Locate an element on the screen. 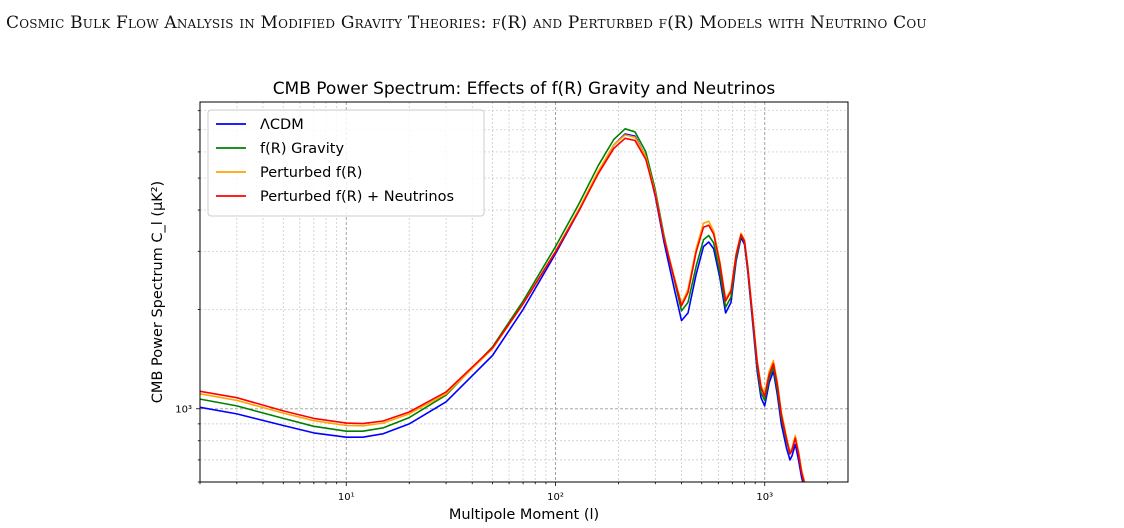  y-axis-label: CMB Power Spectrum C_l (μK²) is located at coordinates (158, 292).